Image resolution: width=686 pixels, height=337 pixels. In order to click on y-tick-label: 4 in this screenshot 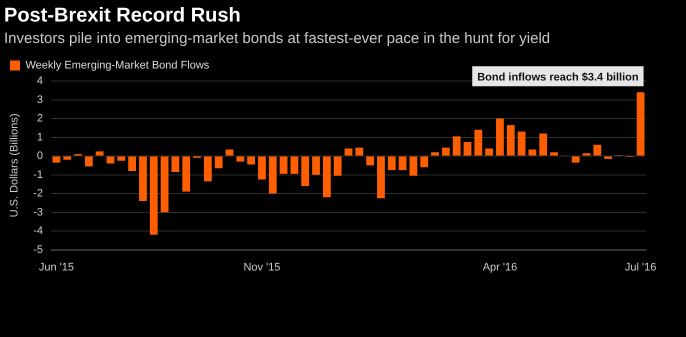, I will do `click(39, 81)`.